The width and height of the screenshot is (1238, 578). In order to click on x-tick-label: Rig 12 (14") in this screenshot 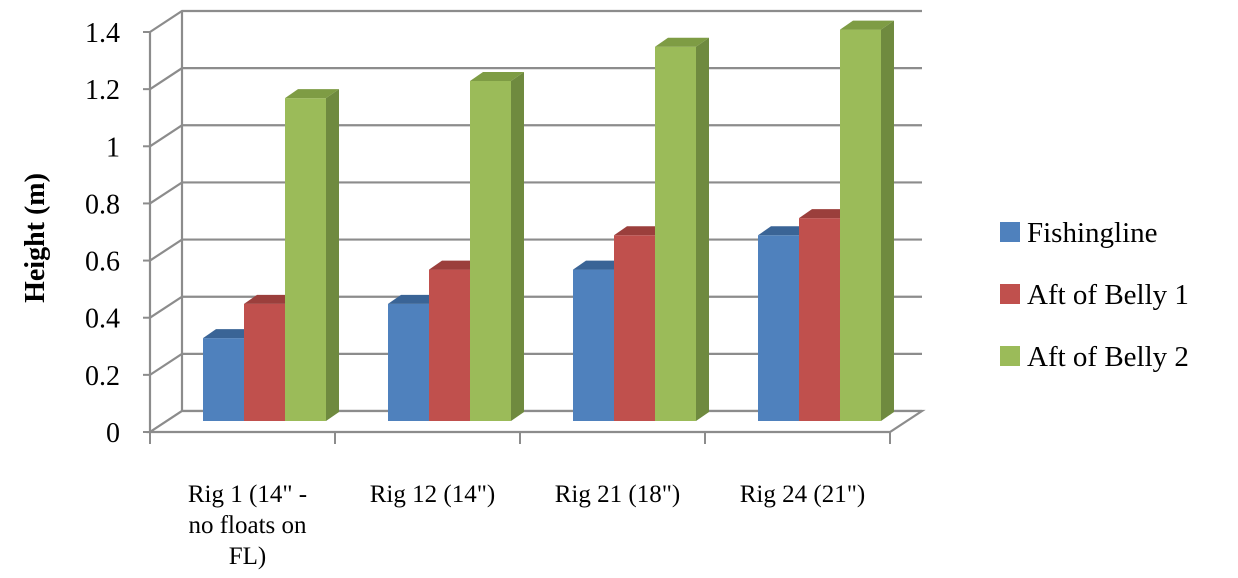, I will do `click(432, 494)`.